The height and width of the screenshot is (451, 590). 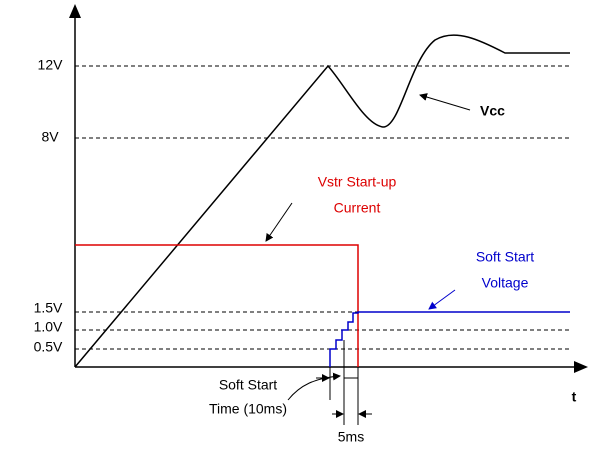 I want to click on level-label: 0.5V, so click(x=48, y=347).